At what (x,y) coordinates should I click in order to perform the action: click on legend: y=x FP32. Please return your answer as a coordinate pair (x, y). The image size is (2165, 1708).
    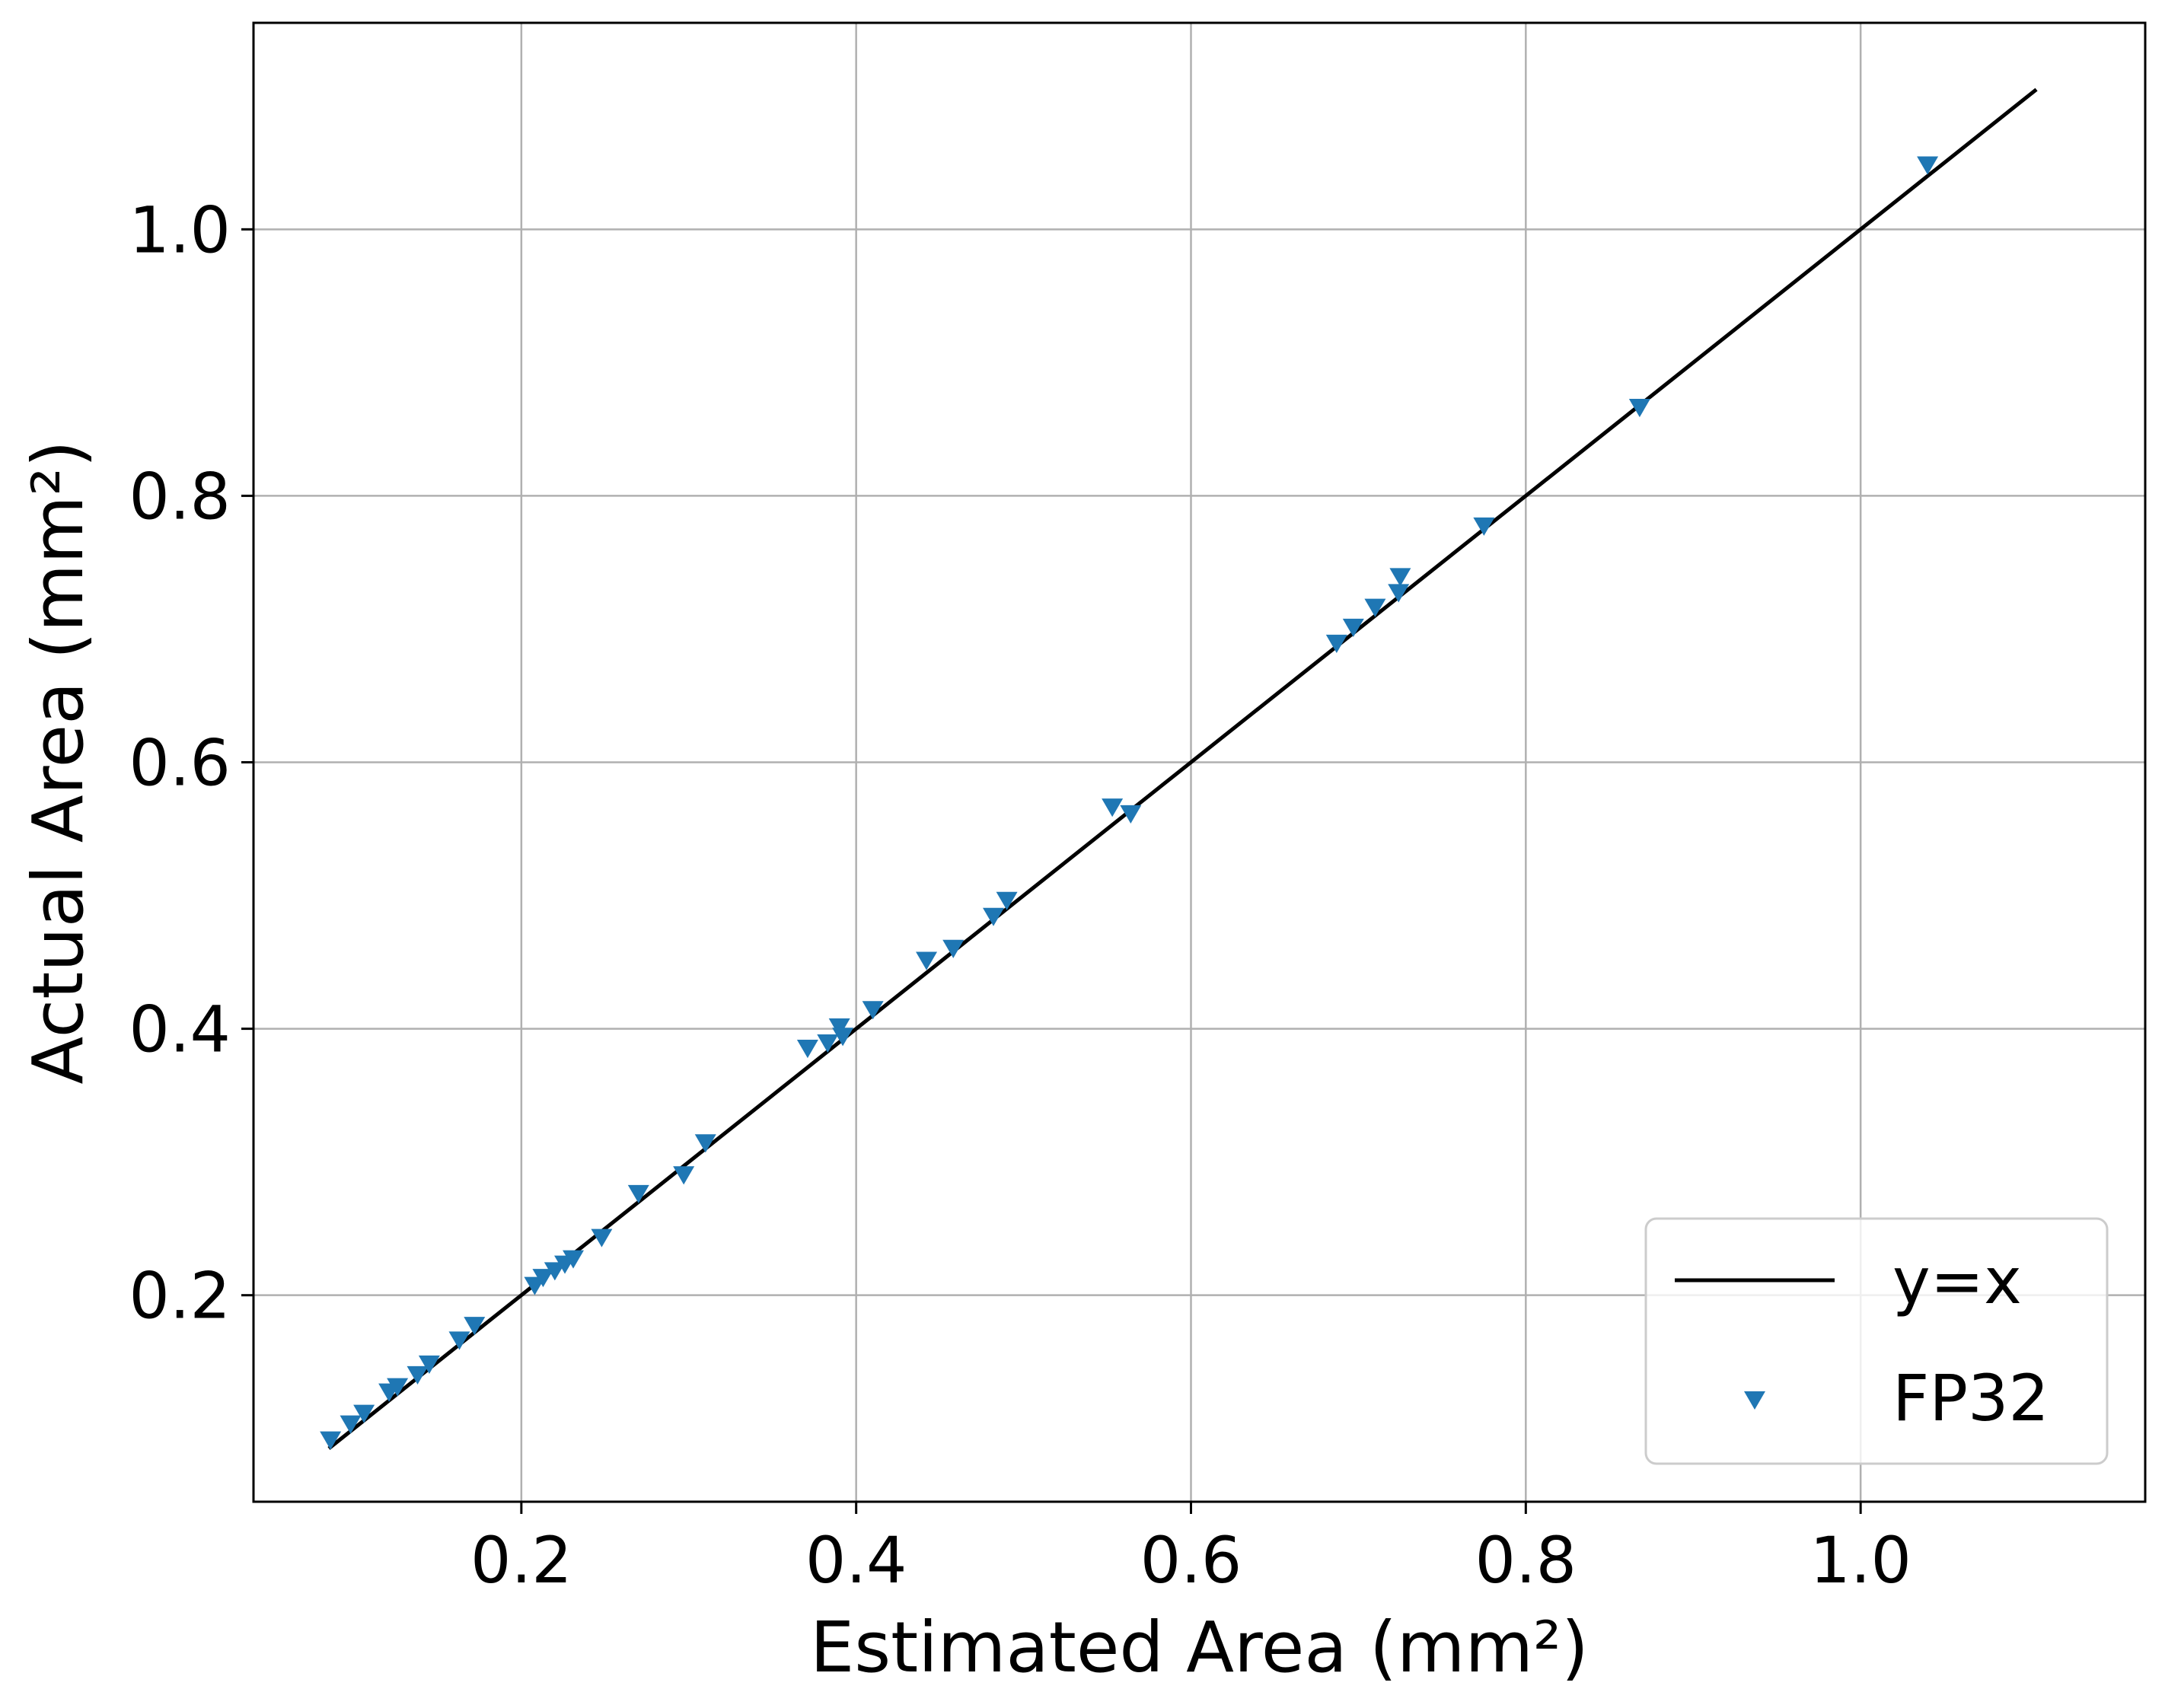
    Looking at the image, I should click on (1876, 1341).